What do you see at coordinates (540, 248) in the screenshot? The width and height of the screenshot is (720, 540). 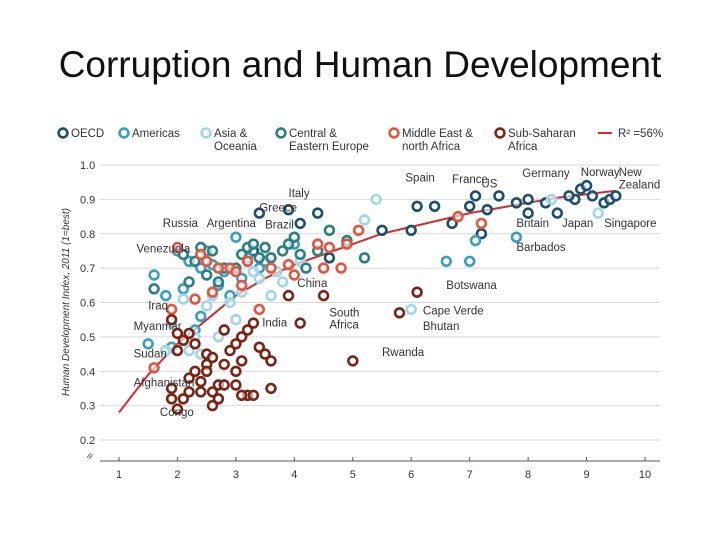 I see `annotation-label: Barbados` at bounding box center [540, 248].